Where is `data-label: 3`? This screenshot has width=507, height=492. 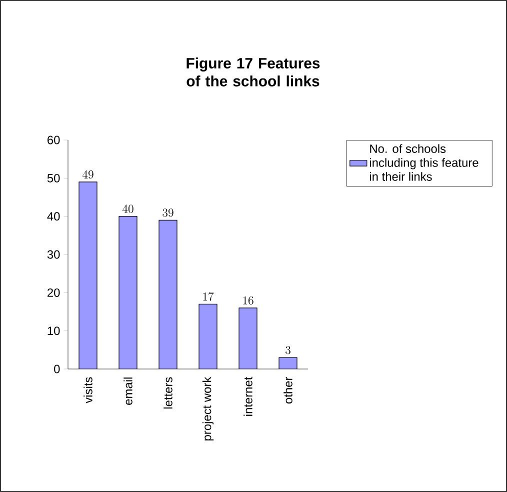
data-label: 3 is located at coordinates (288, 350).